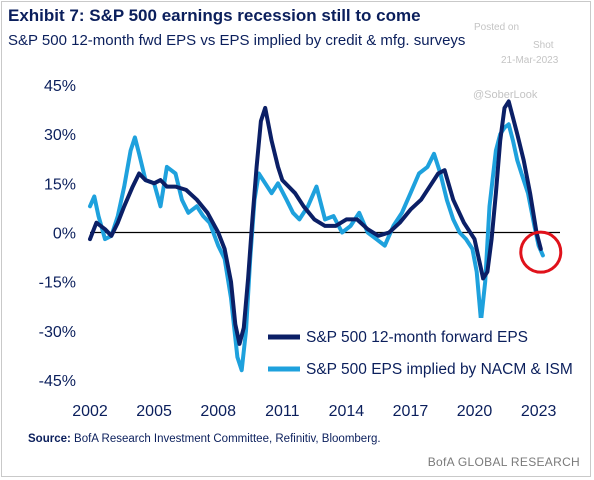 Image resolution: width=594 pixels, height=480 pixels. Describe the element at coordinates (57, 332) in the screenshot. I see `y-tick-label: -30%` at that location.